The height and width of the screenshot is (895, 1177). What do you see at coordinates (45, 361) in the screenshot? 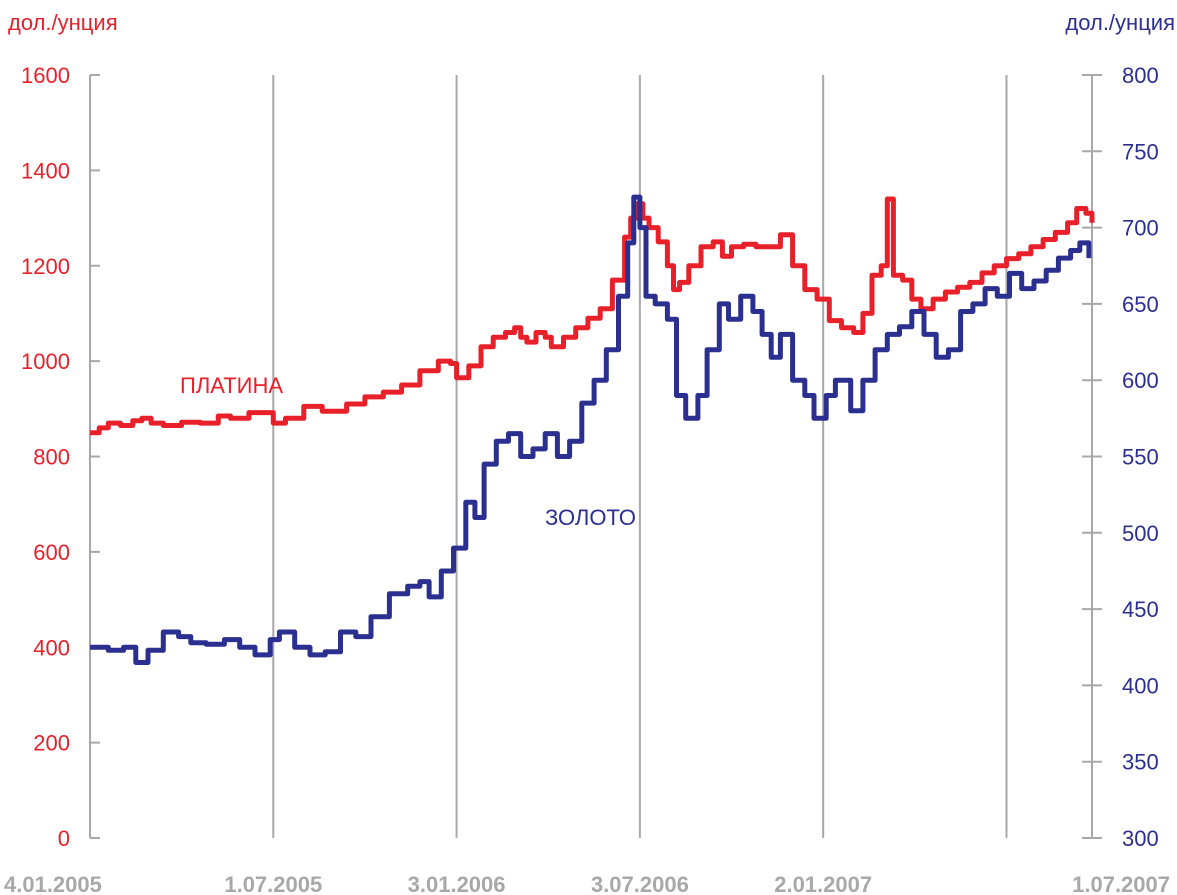
I see `left-tick-label: 1000` at bounding box center [45, 361].